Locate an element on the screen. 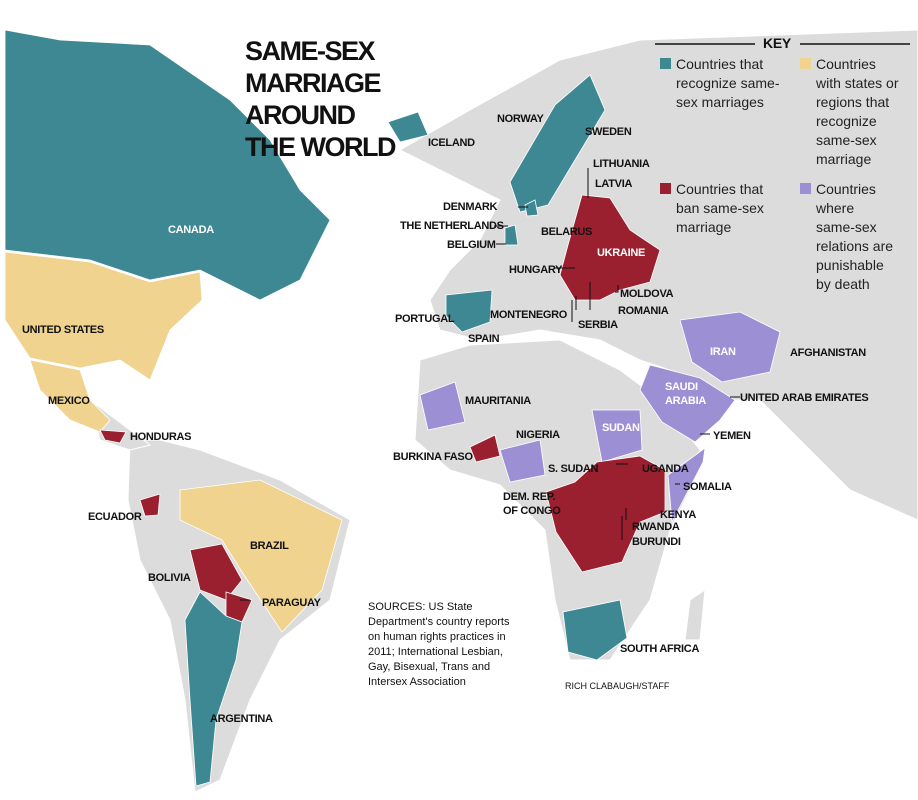 The height and width of the screenshot is (800, 918). title-line: MARRIAGE is located at coordinates (312, 83).